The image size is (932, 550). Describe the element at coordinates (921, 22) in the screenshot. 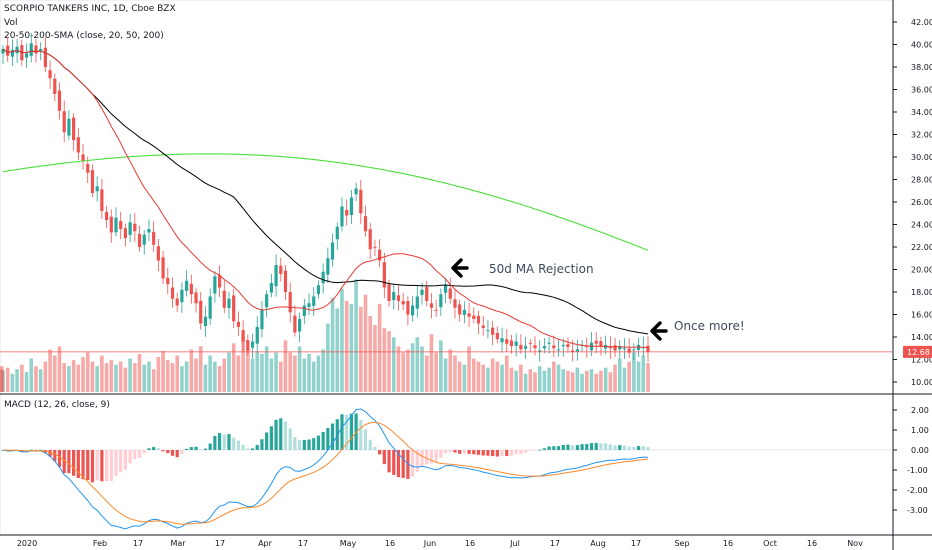

I see `price-tick-label: 42.00` at that location.